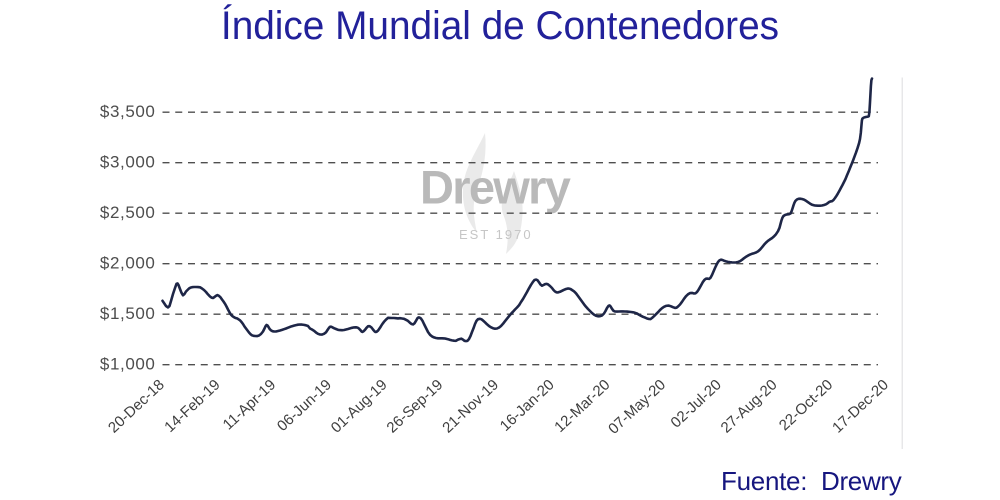 This screenshot has width=1000, height=500. Describe the element at coordinates (128, 263) in the screenshot. I see `svg-text: $2,000` at that location.